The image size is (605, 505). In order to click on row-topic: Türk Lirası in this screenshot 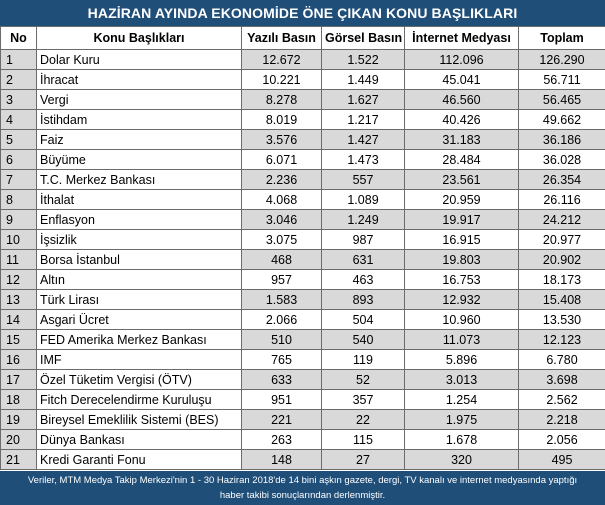, I will do `click(139, 299)`.